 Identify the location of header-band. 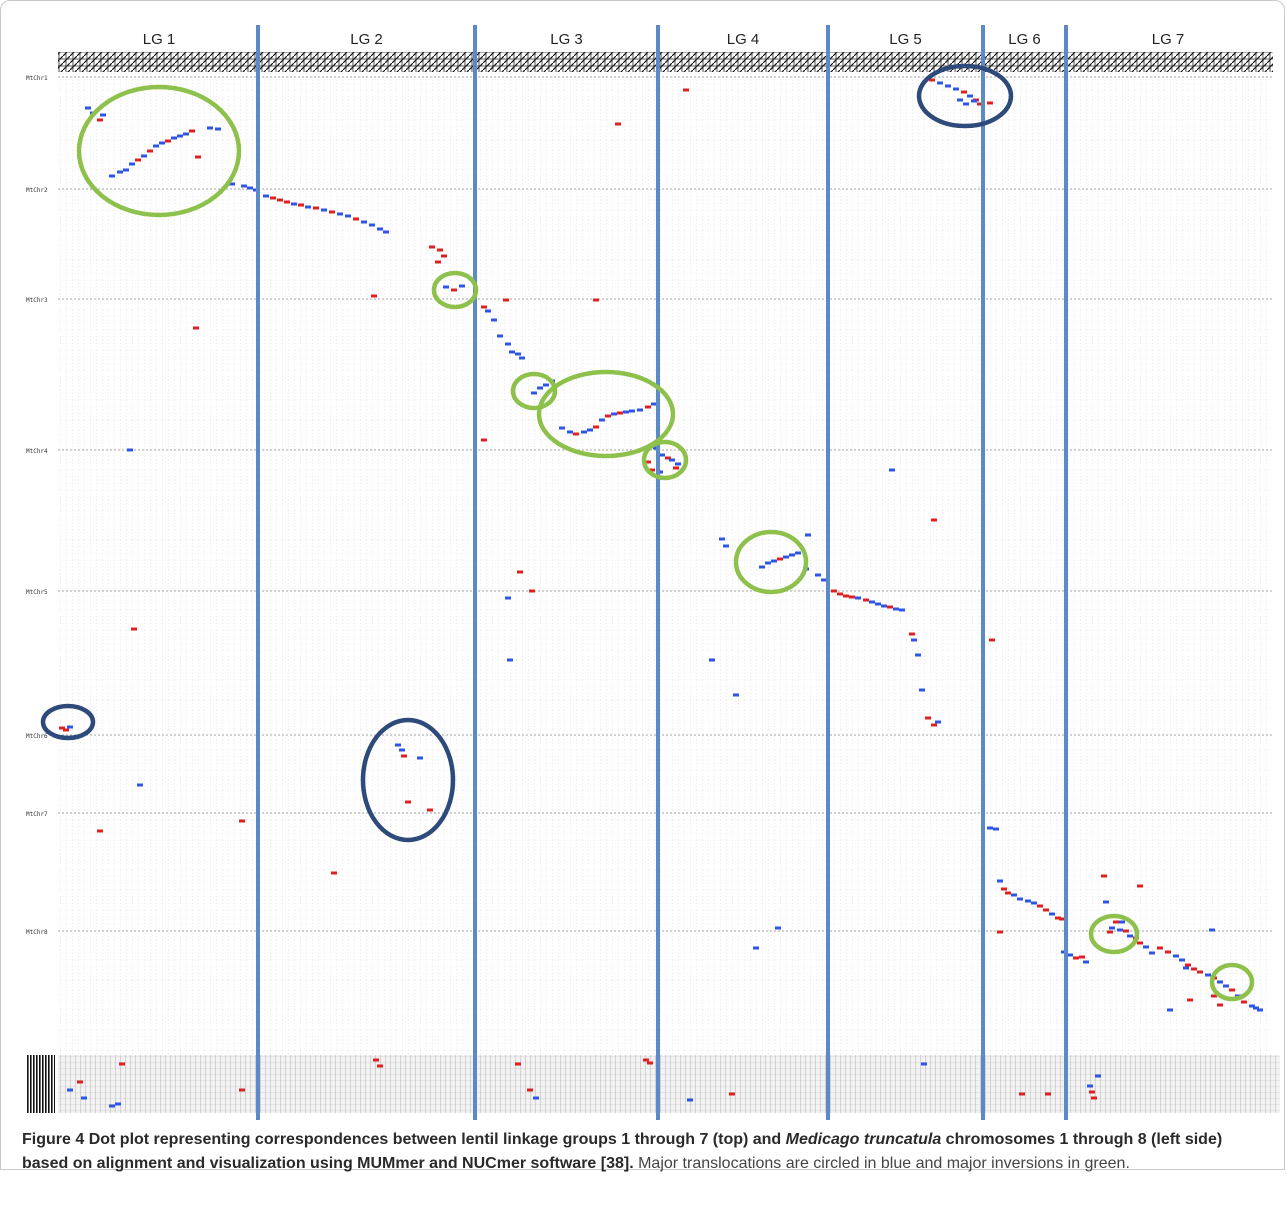
(665, 62).